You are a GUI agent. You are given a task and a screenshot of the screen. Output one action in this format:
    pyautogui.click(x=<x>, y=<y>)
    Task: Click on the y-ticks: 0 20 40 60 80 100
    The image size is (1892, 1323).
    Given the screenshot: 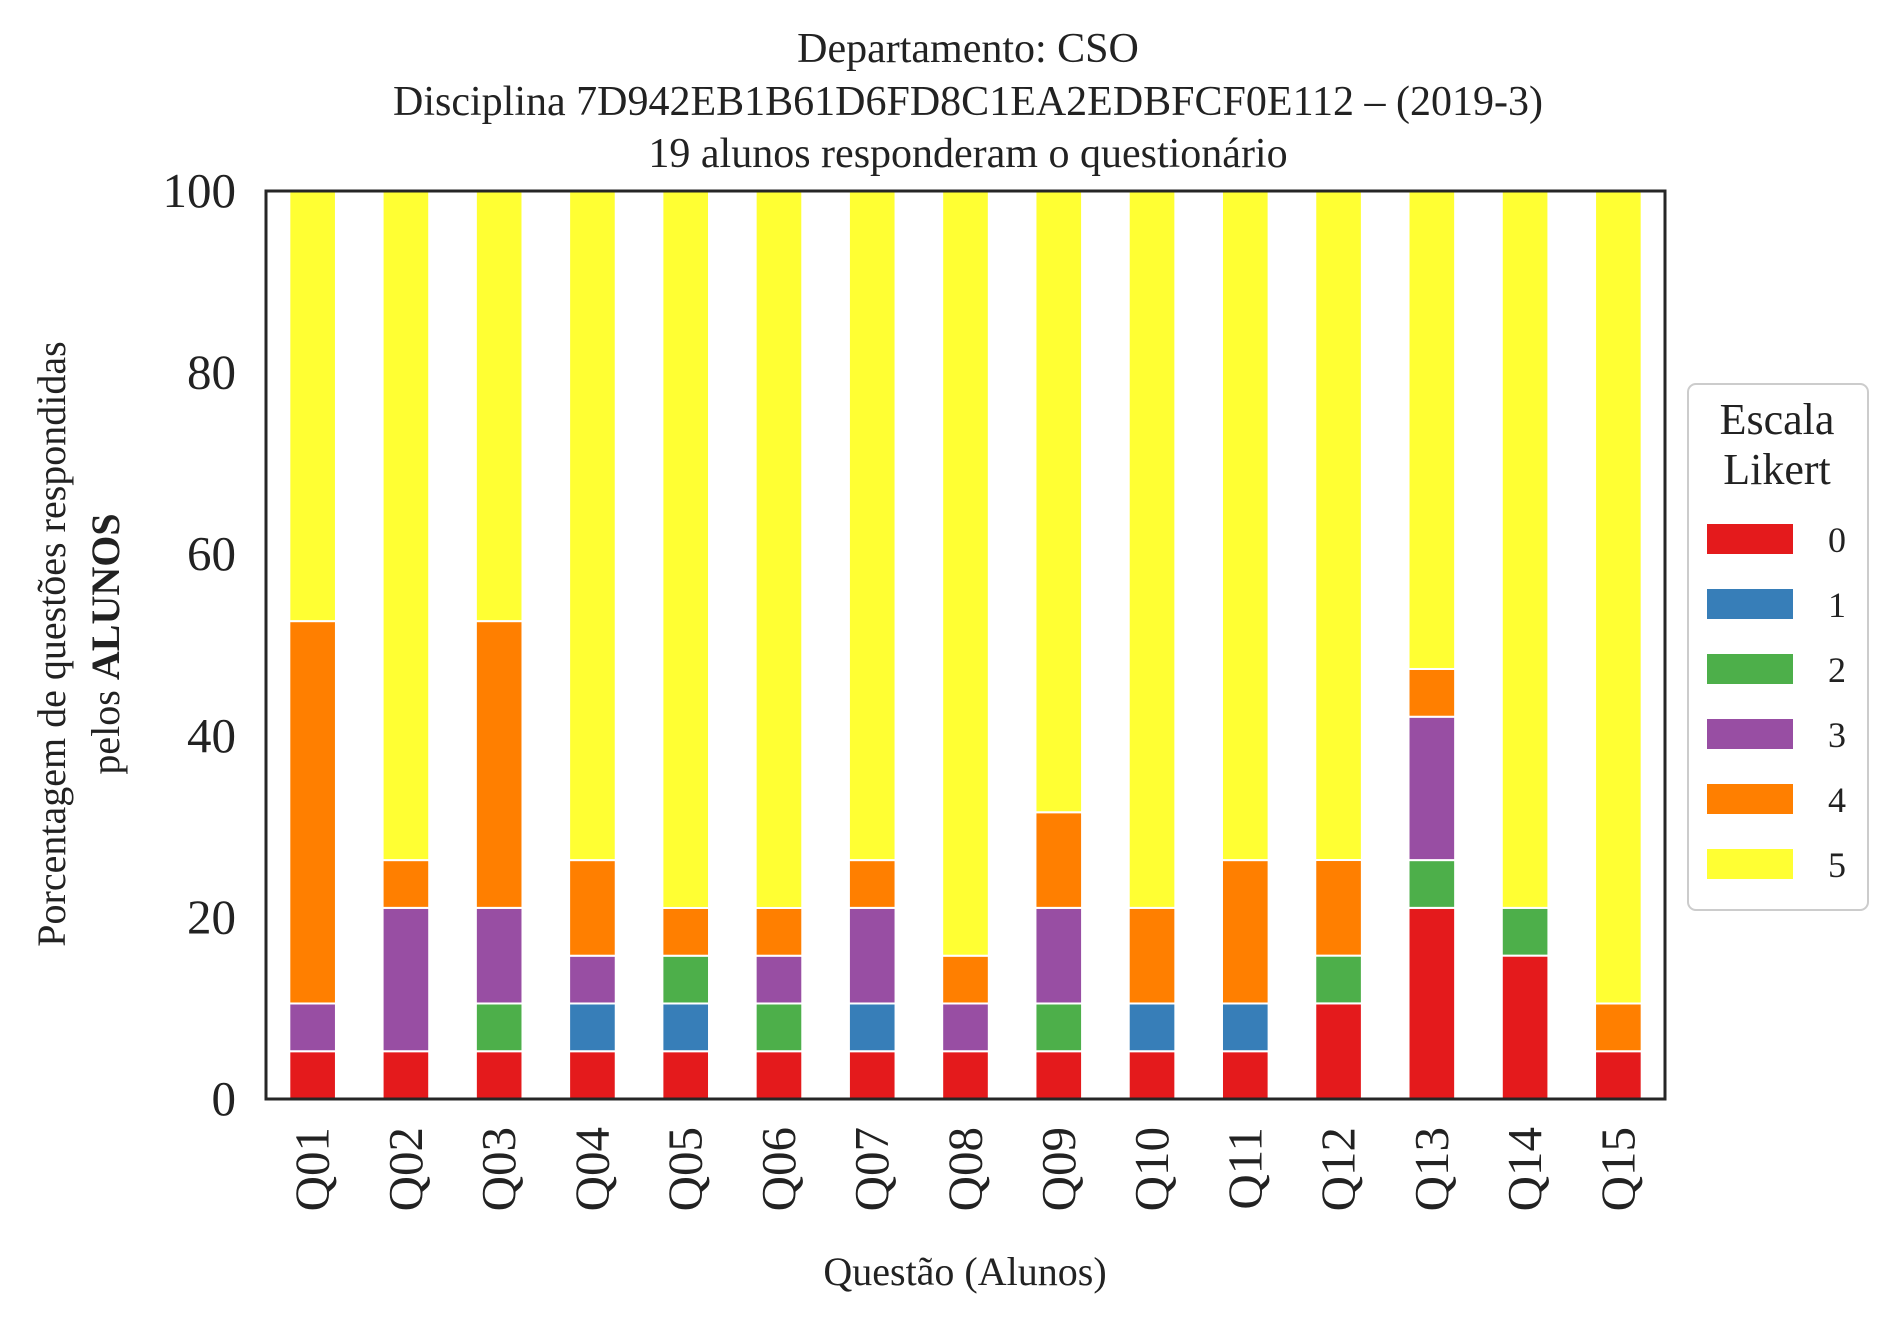 What is the action you would take?
    pyautogui.click(x=200, y=644)
    